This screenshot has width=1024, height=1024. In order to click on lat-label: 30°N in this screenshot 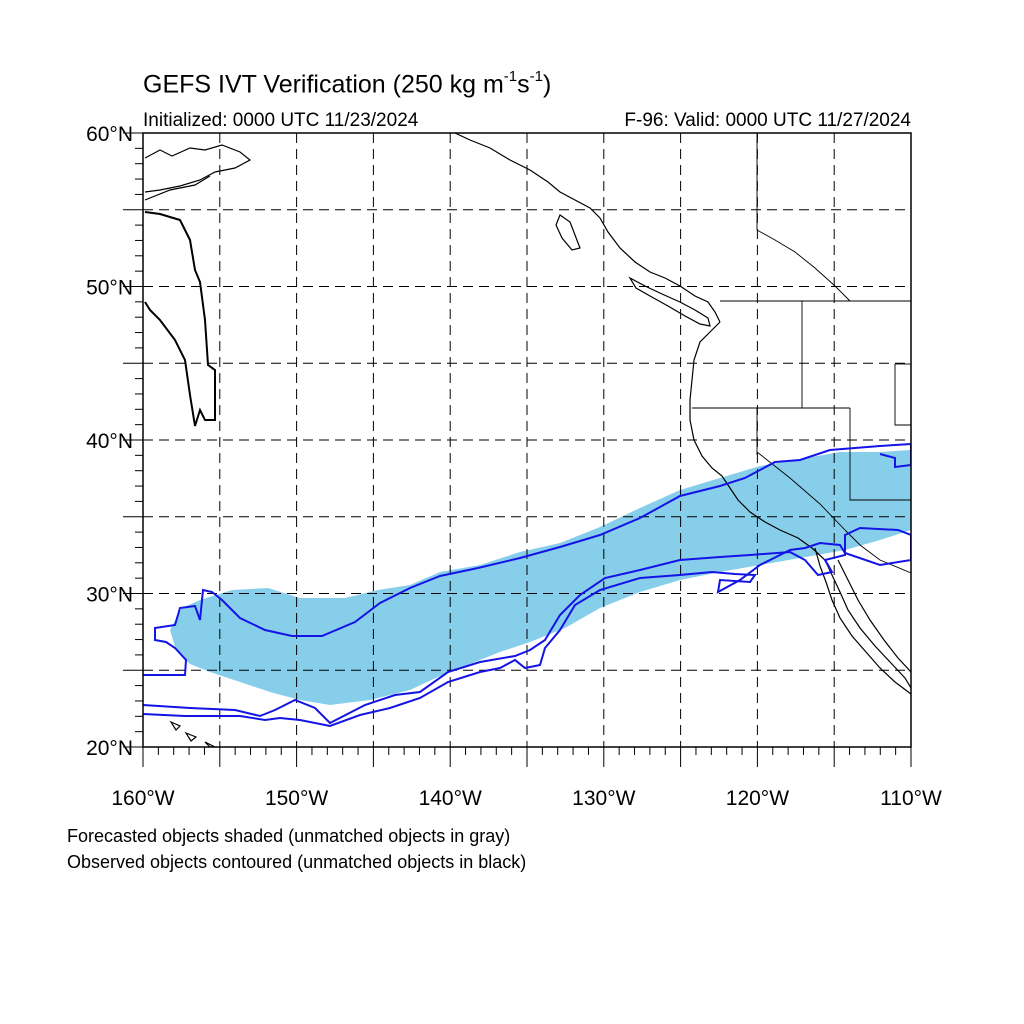, I will do `click(109, 595)`.